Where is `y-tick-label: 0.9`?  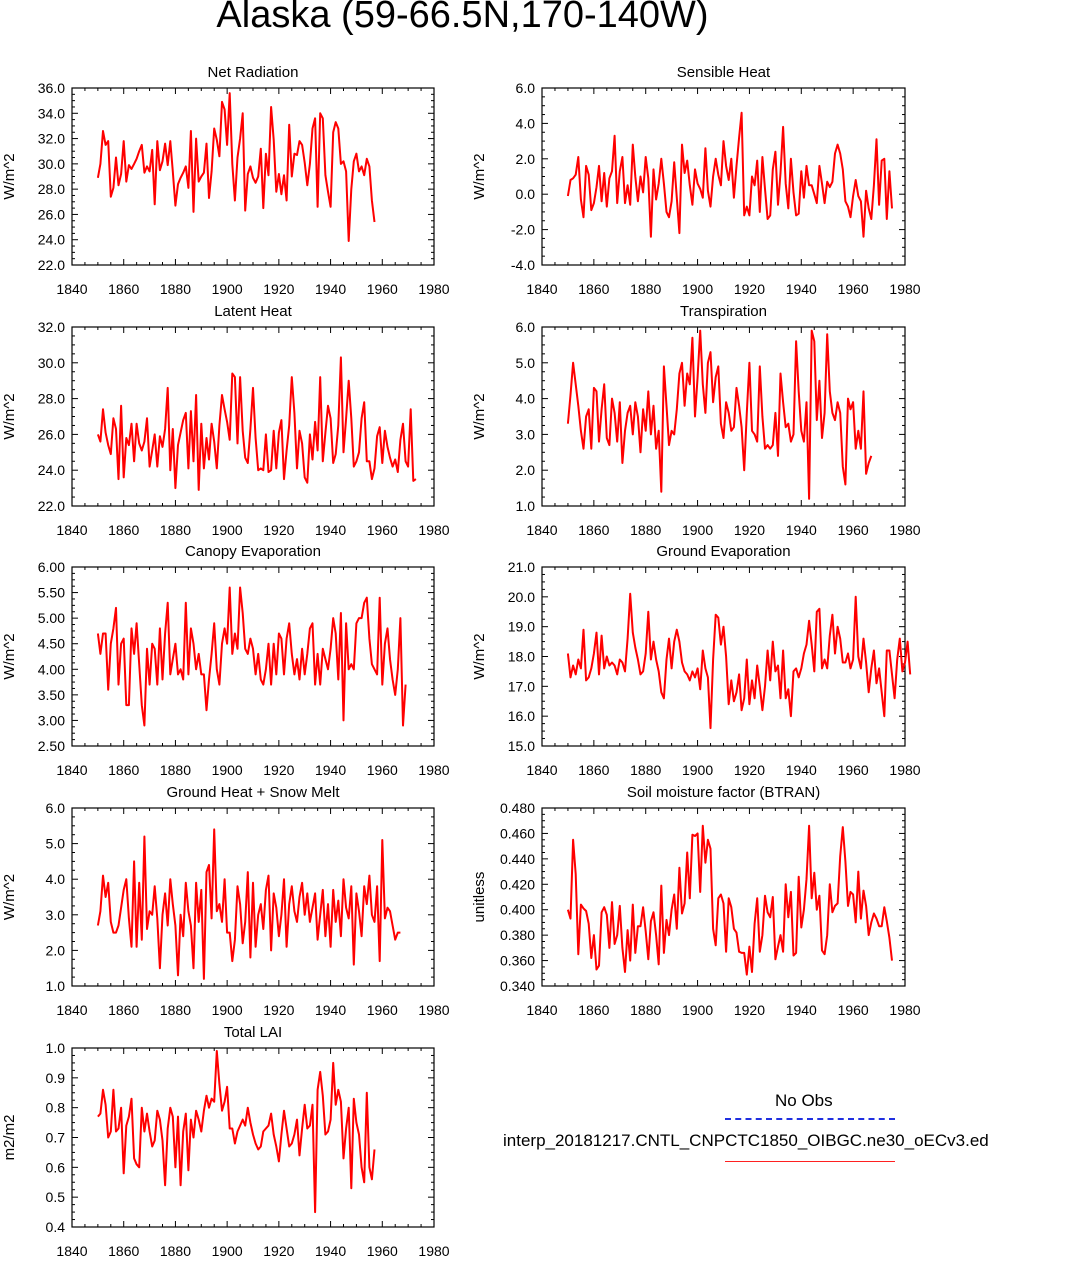
y-tick-label: 0.9 is located at coordinates (56, 1078).